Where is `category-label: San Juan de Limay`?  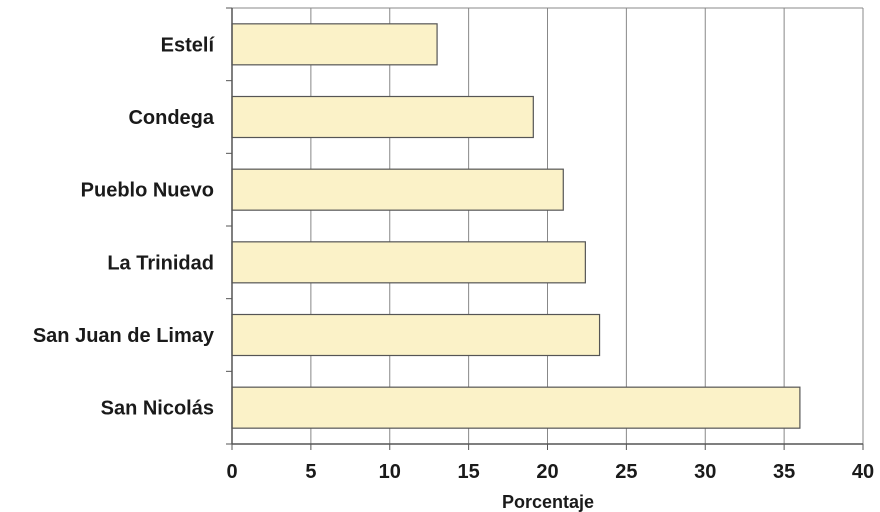 category-label: San Juan de Limay is located at coordinates (124, 336).